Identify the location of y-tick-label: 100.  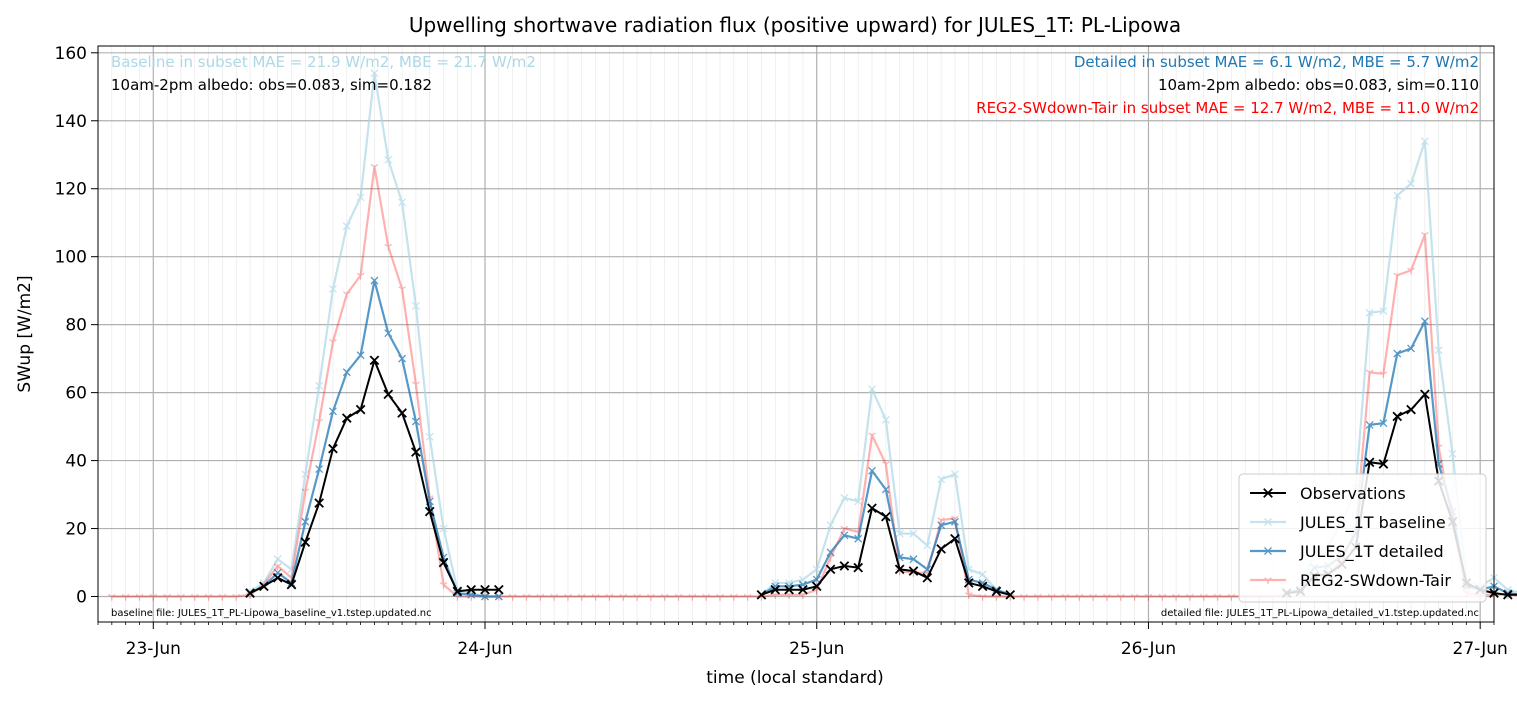
(71, 258).